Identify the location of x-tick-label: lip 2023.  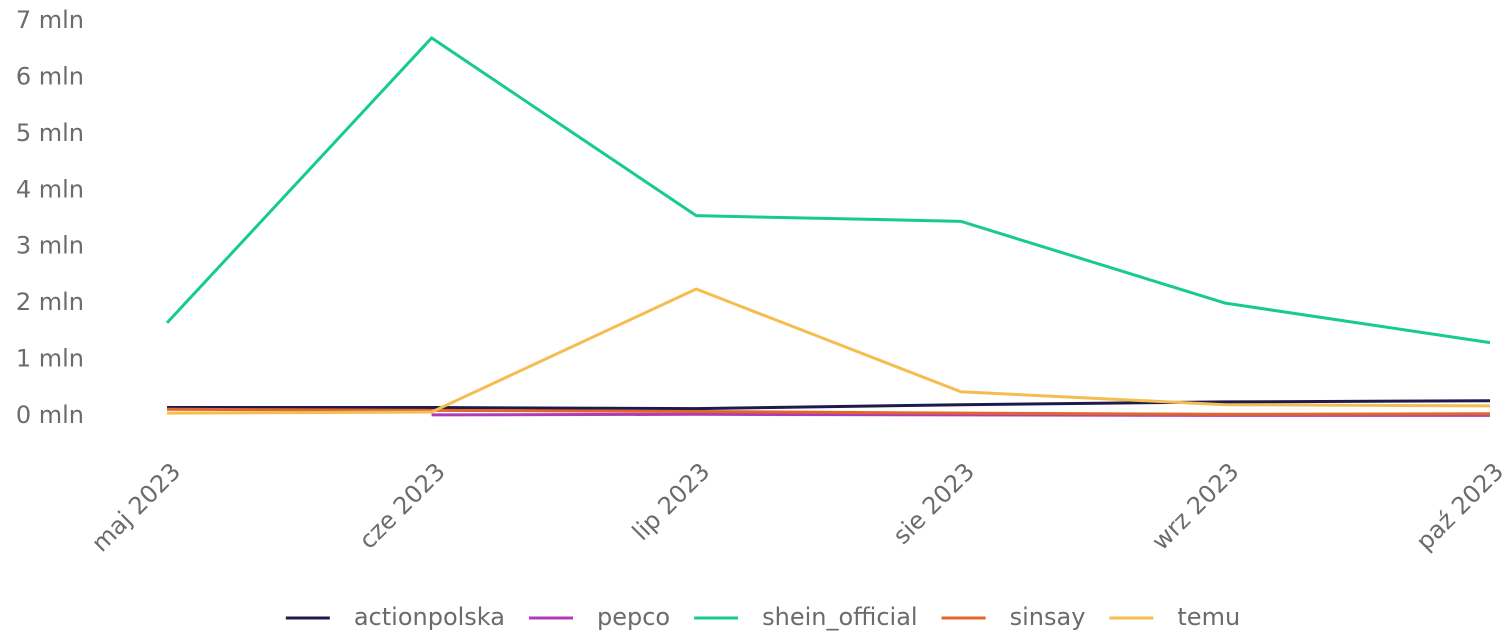
(671, 501).